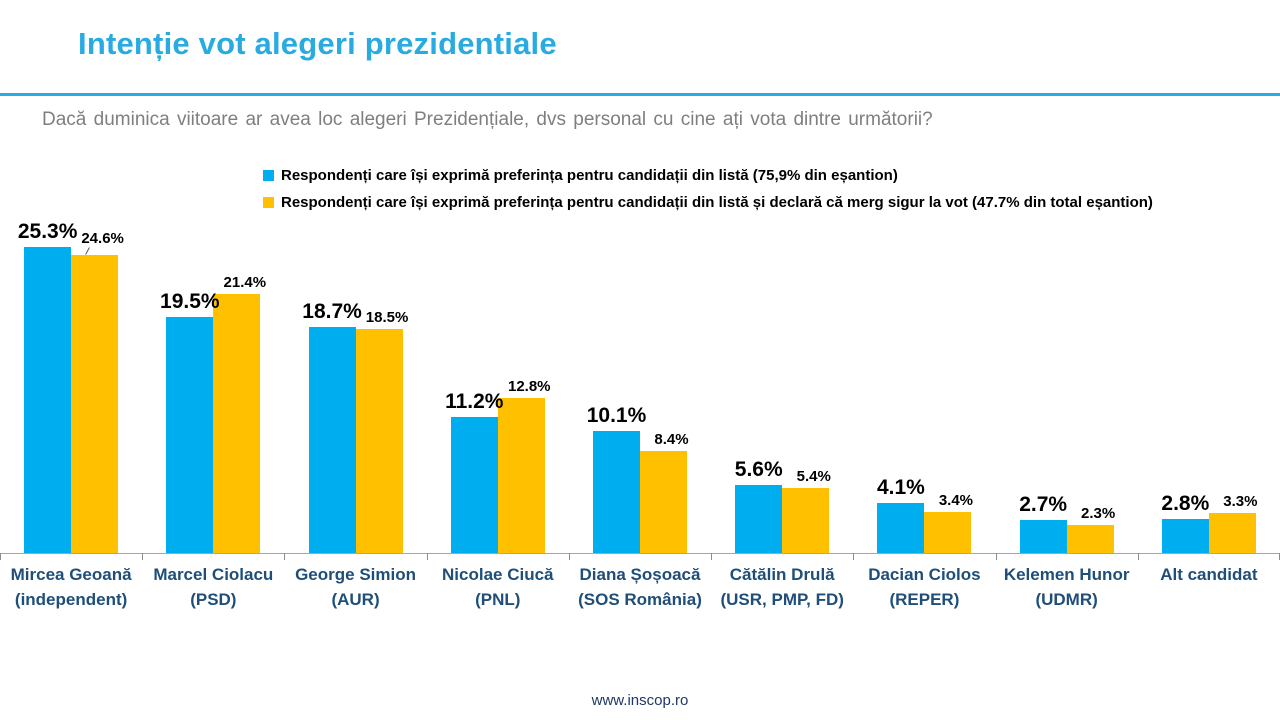  What do you see at coordinates (268, 175) in the screenshot?
I see `legend-swatch-blue-icon` at bounding box center [268, 175].